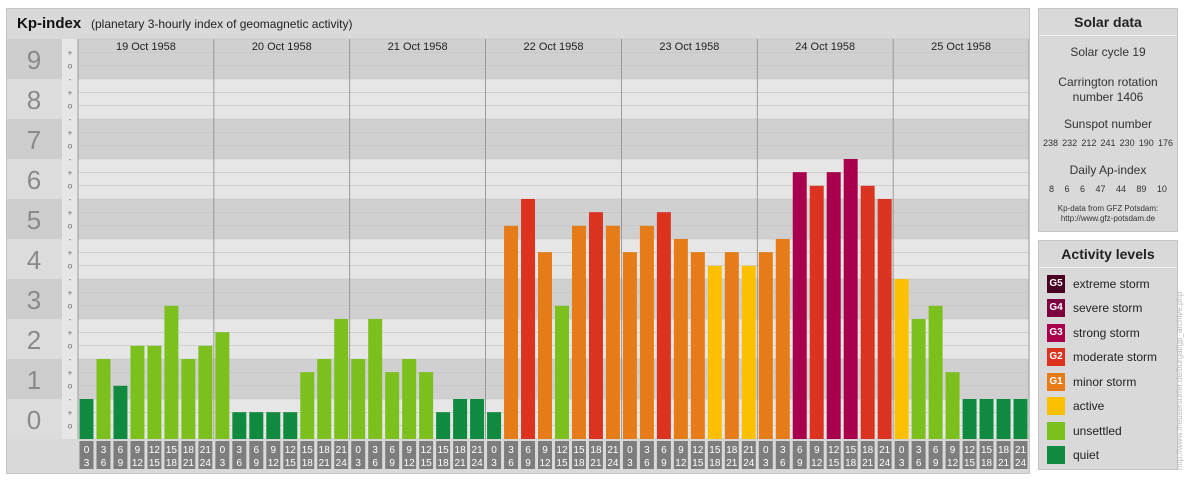 The image size is (1184, 480). Describe the element at coordinates (34, 180) in the screenshot. I see `y-tick-label: 6` at that location.